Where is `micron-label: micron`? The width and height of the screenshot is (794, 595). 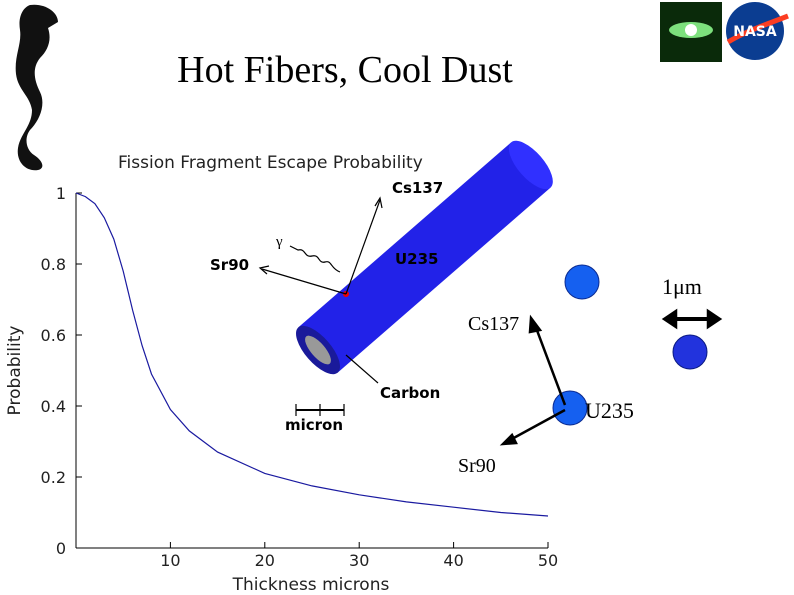 micron-label: micron is located at coordinates (314, 425).